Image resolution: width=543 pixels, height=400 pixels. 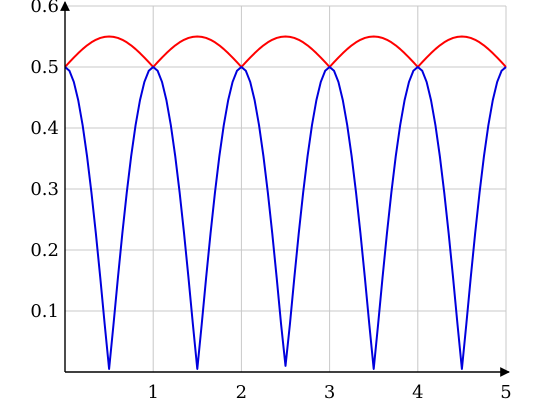 I want to click on y-tick-label-0.4: 0.4, so click(x=44, y=128).